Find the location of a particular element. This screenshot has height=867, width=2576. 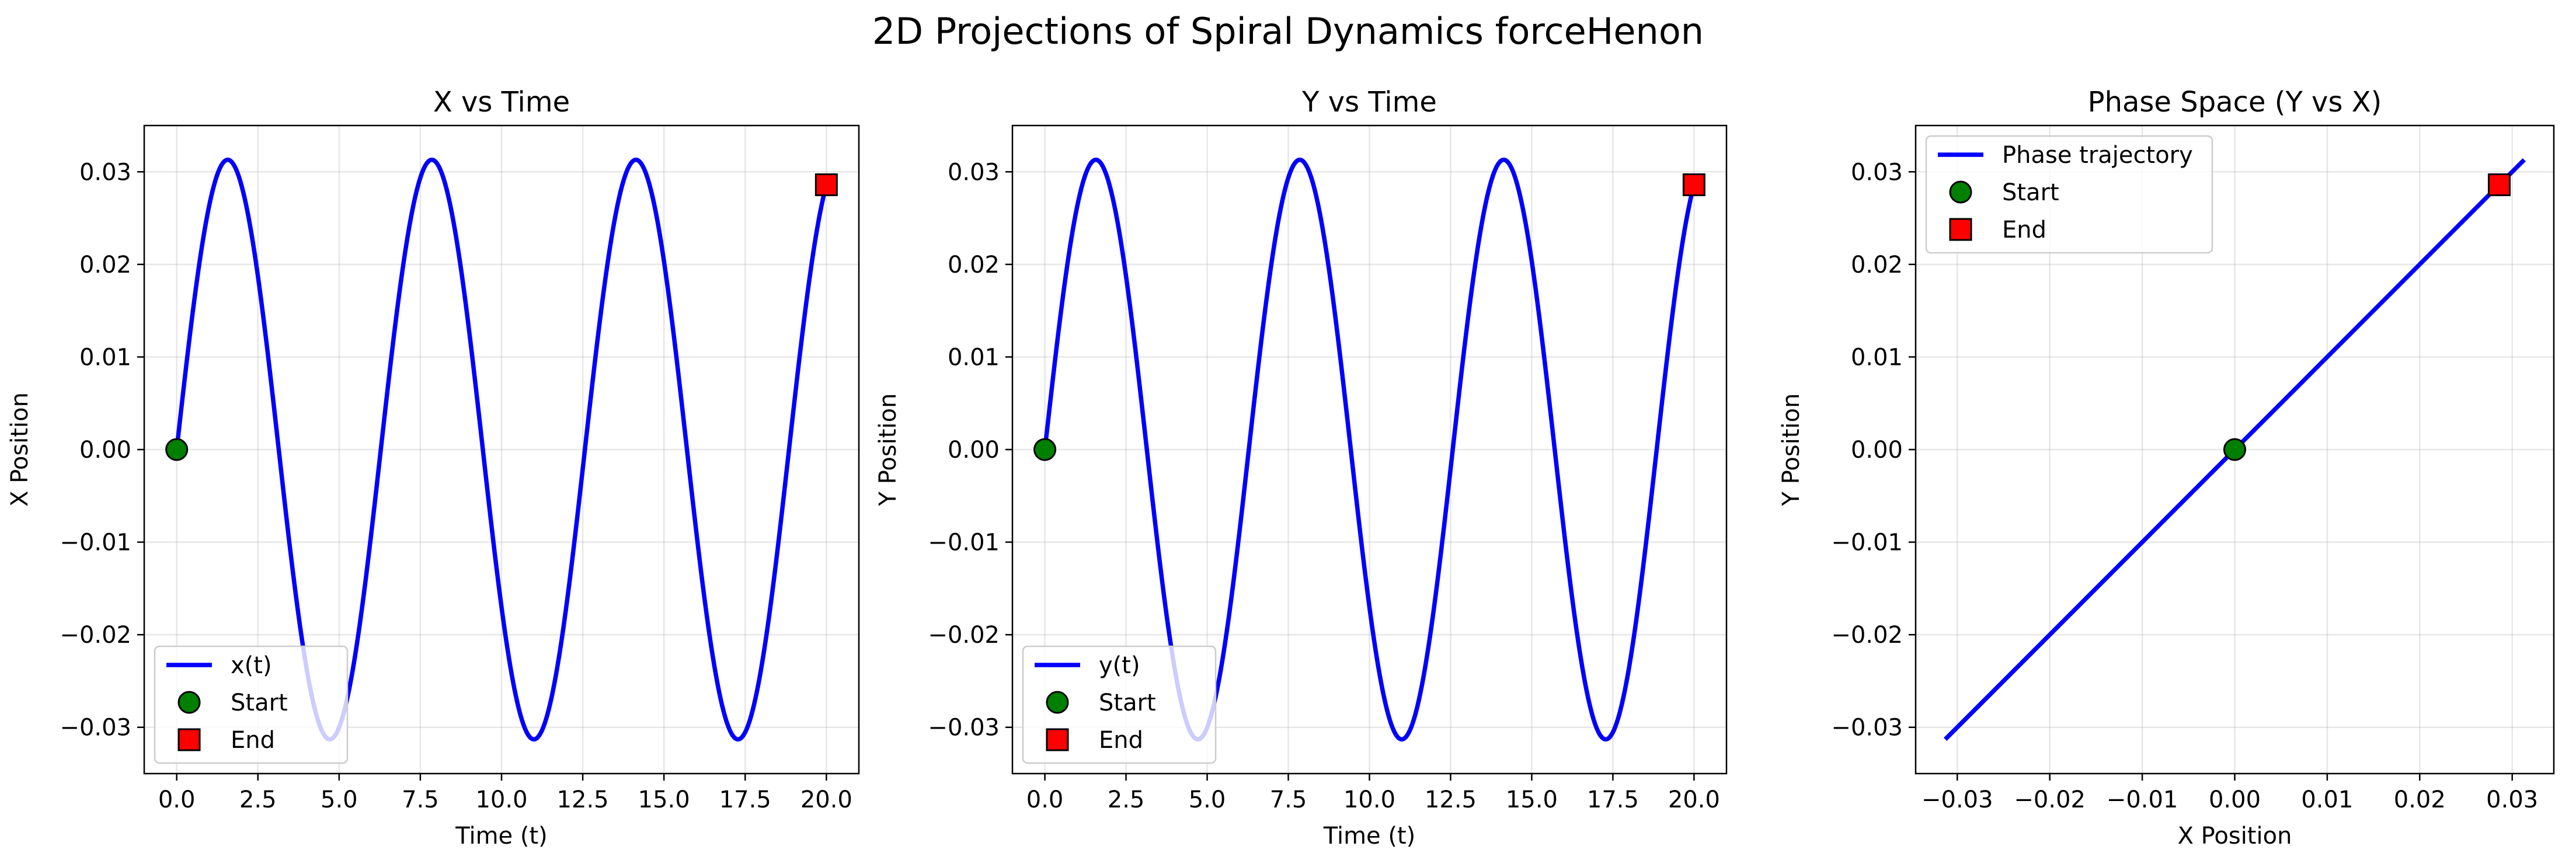

x-tick-label: −0.01 is located at coordinates (2142, 799).